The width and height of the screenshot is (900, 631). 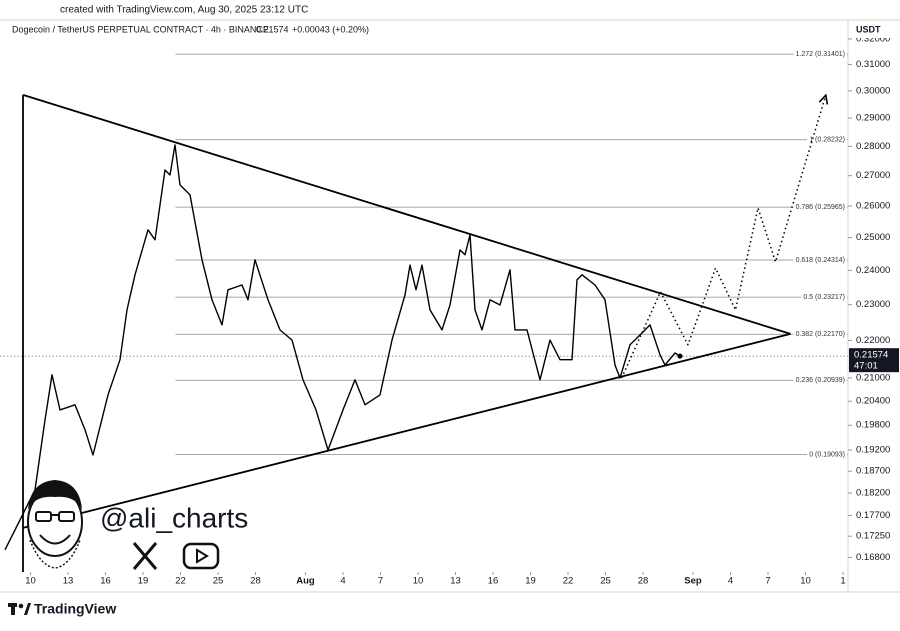 What do you see at coordinates (55, 524) in the screenshot?
I see `avatar` at bounding box center [55, 524].